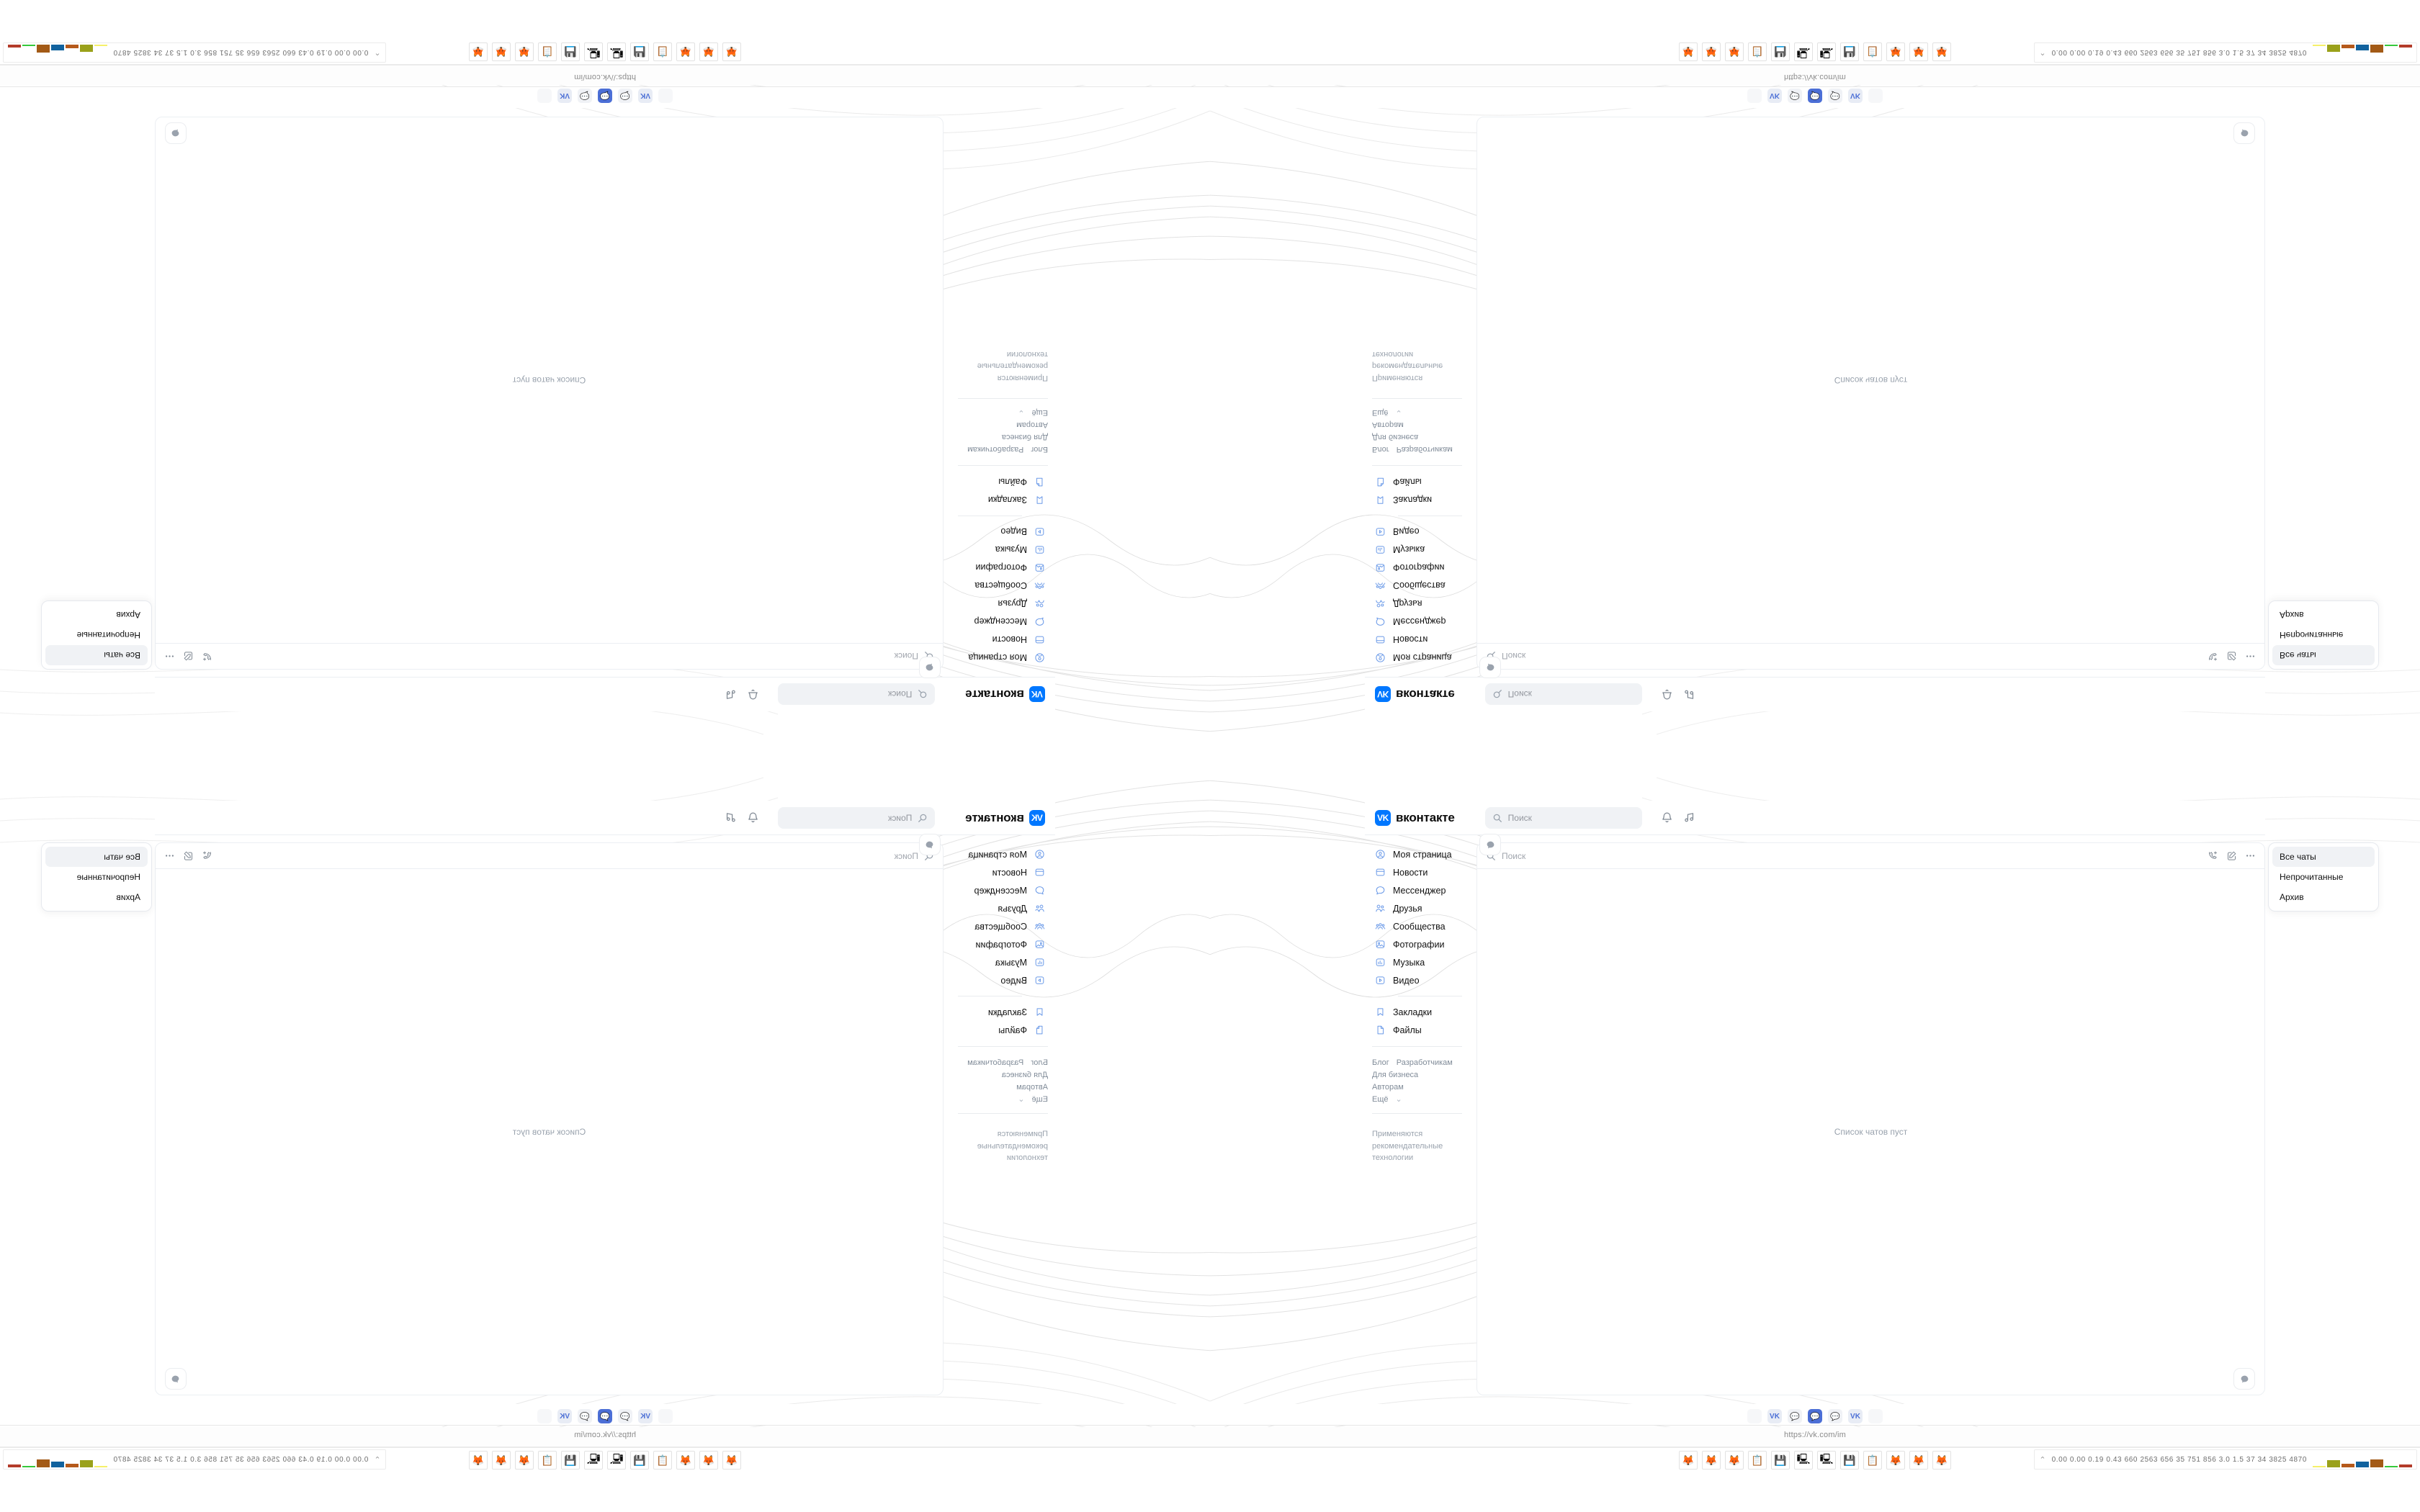 The image size is (2420, 1512). Describe the element at coordinates (2043, 52) in the screenshot. I see `chevron-up-icon: ⌃` at that location.